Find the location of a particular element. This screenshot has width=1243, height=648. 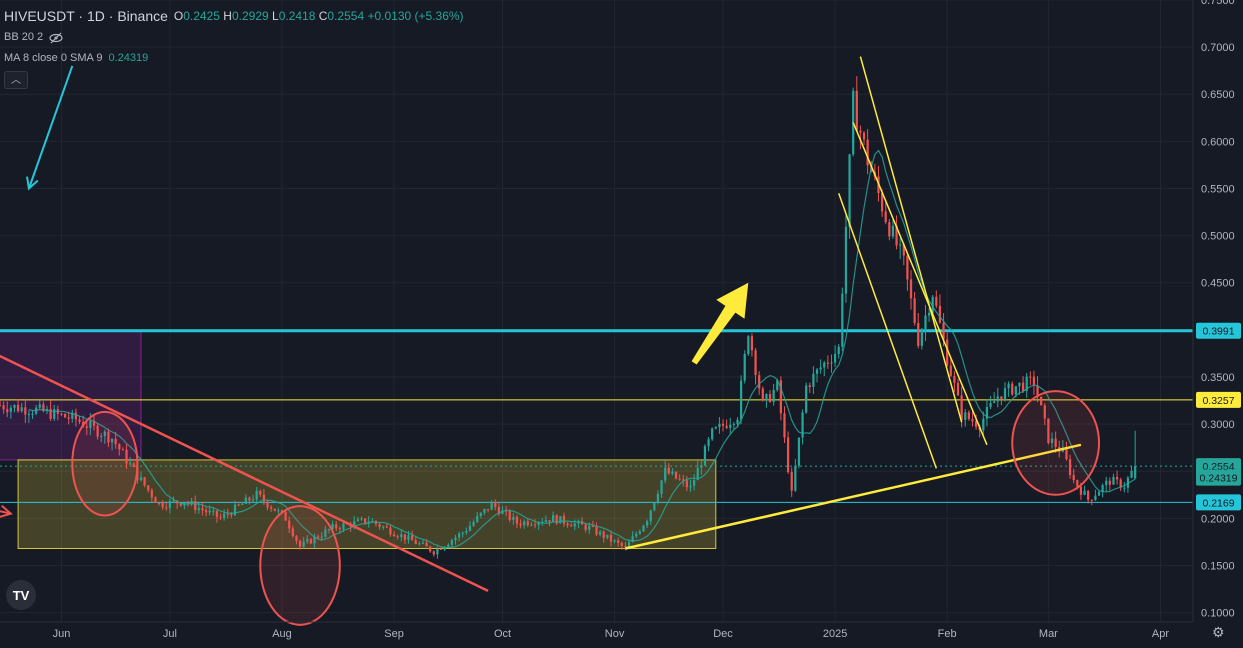

x-tick-label: Sep is located at coordinates (394, 634).